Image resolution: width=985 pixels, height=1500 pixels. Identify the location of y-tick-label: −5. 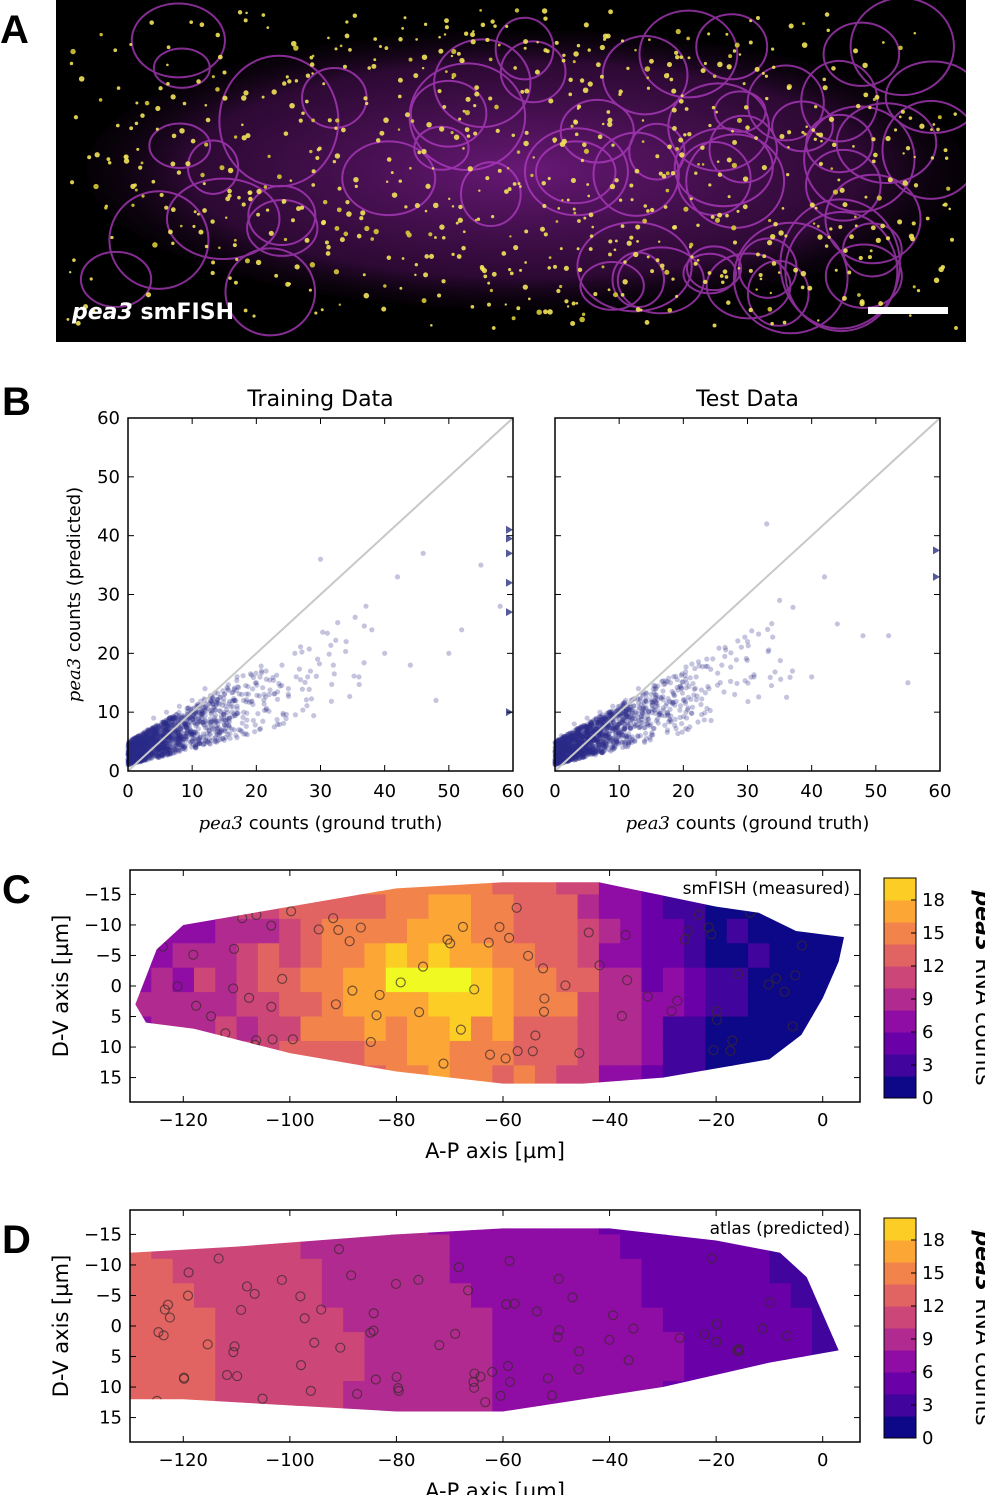
(108, 955).